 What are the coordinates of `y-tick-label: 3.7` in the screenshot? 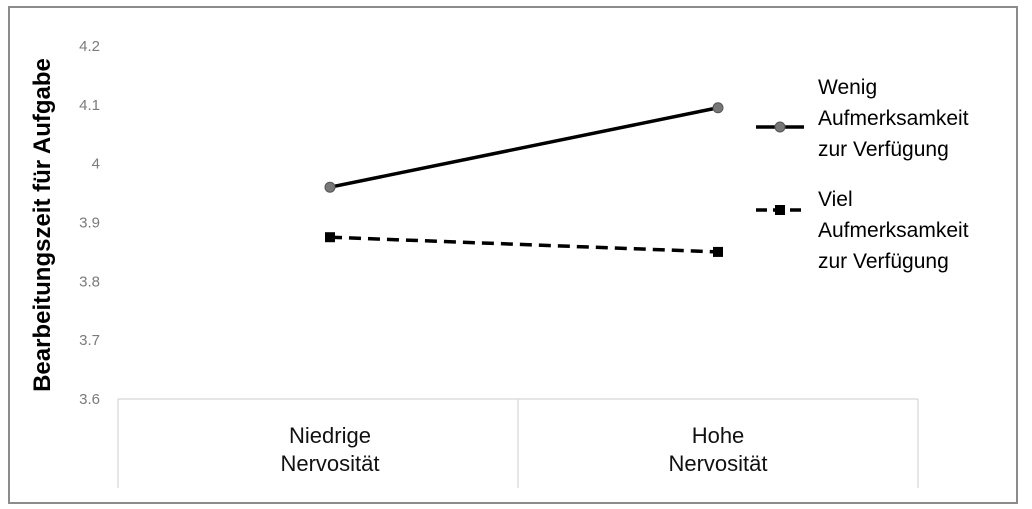 It's located at (89, 340).